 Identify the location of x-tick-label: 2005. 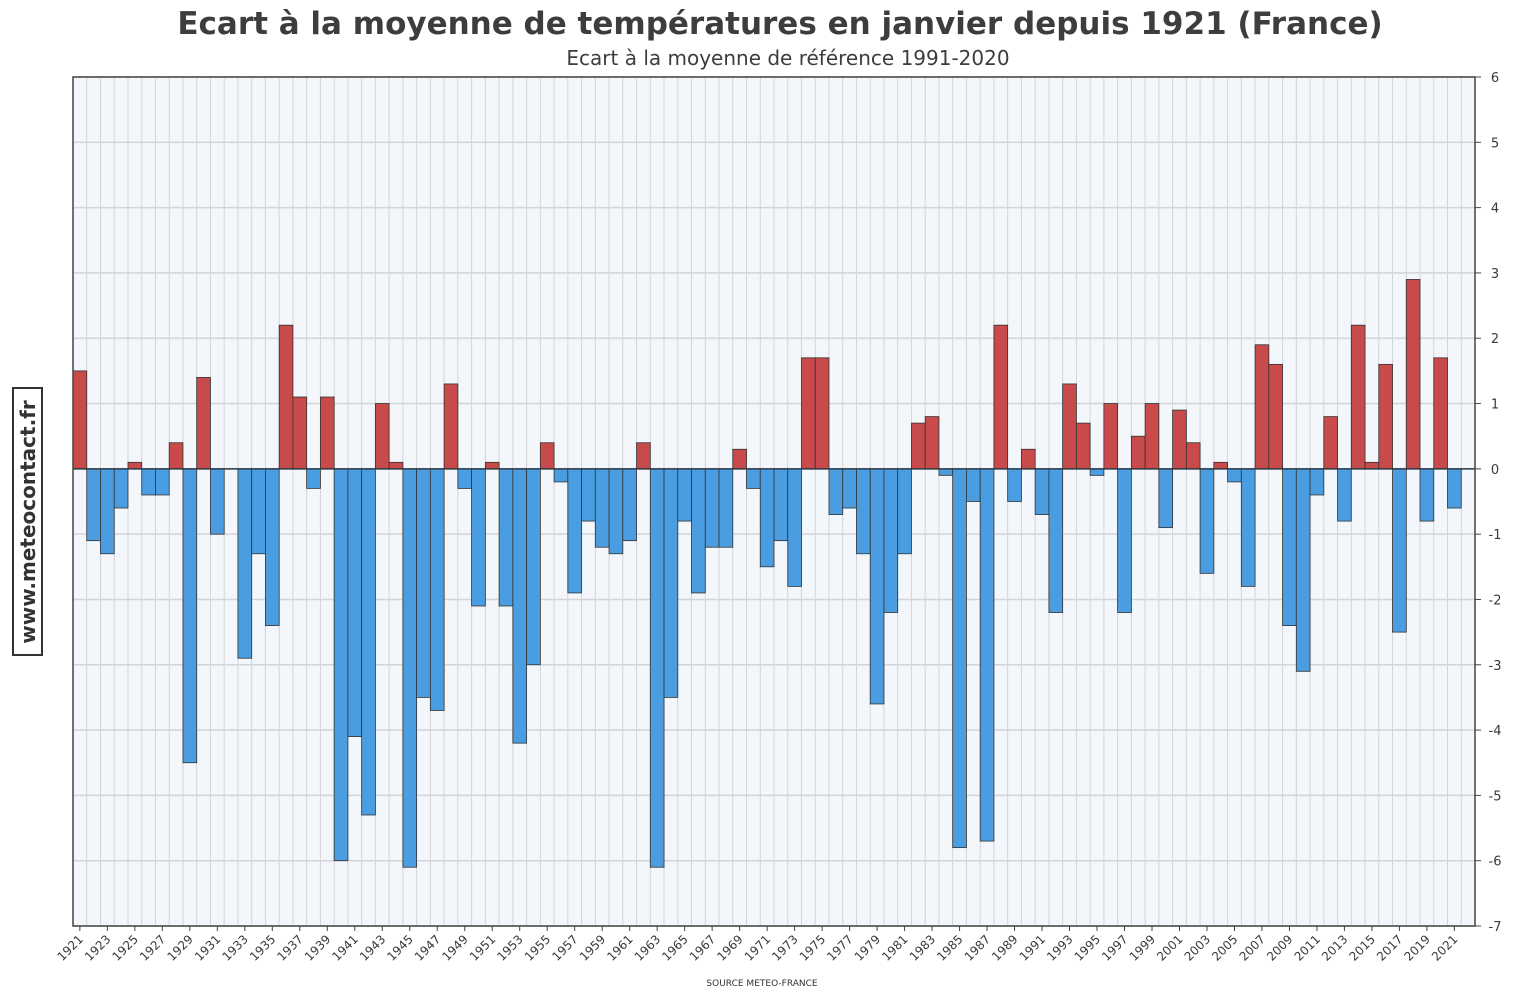
(1224, 947).